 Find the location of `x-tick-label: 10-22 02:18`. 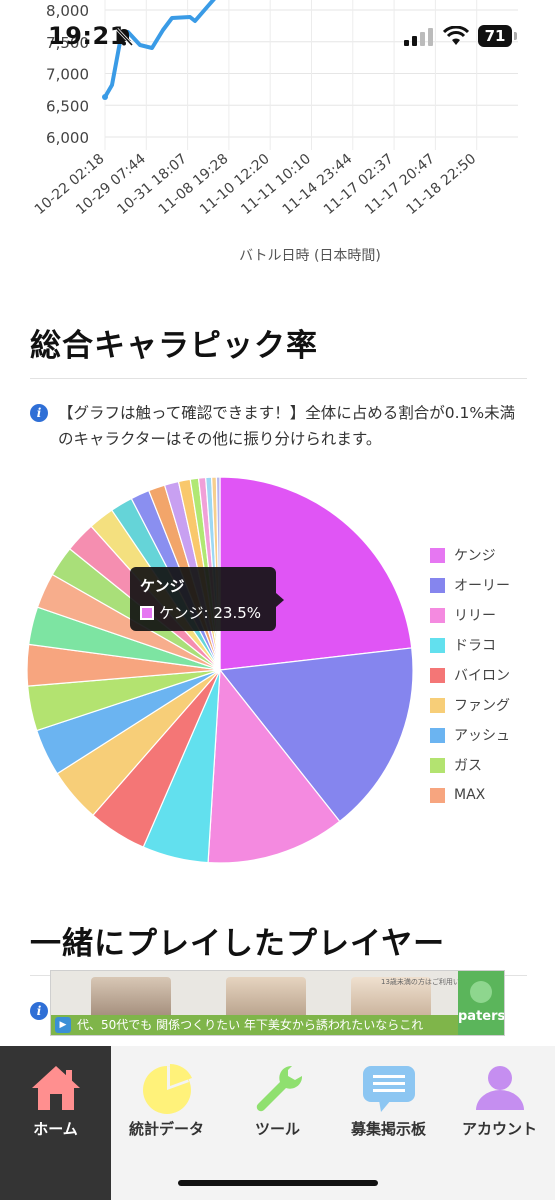

x-tick-label: 10-22 02:18 is located at coordinates (70, 184).